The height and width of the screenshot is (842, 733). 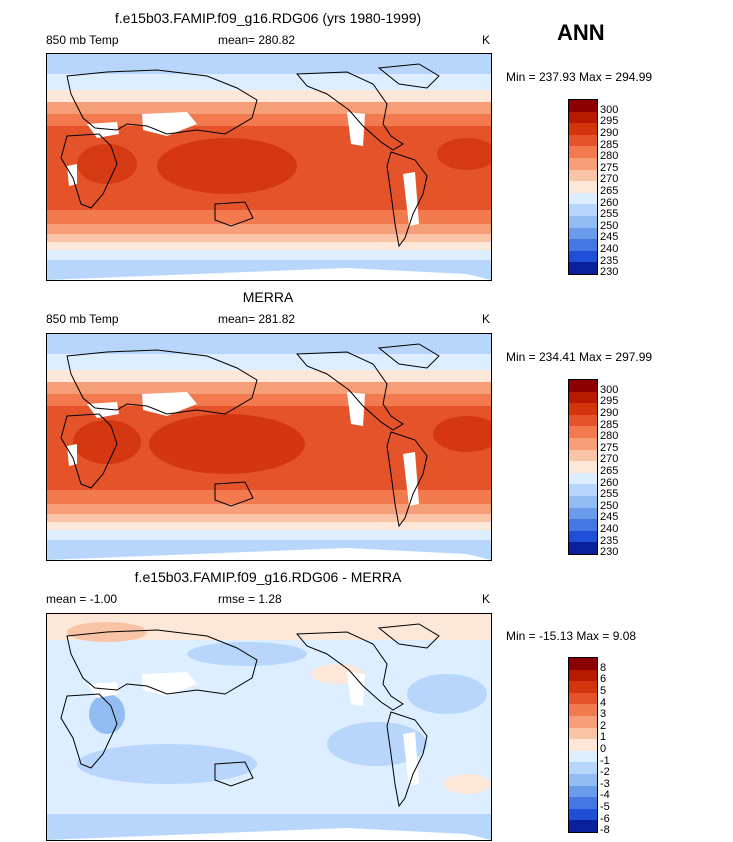 I want to click on range-label: Min = 234.41 Max = 297.99, so click(x=579, y=357).